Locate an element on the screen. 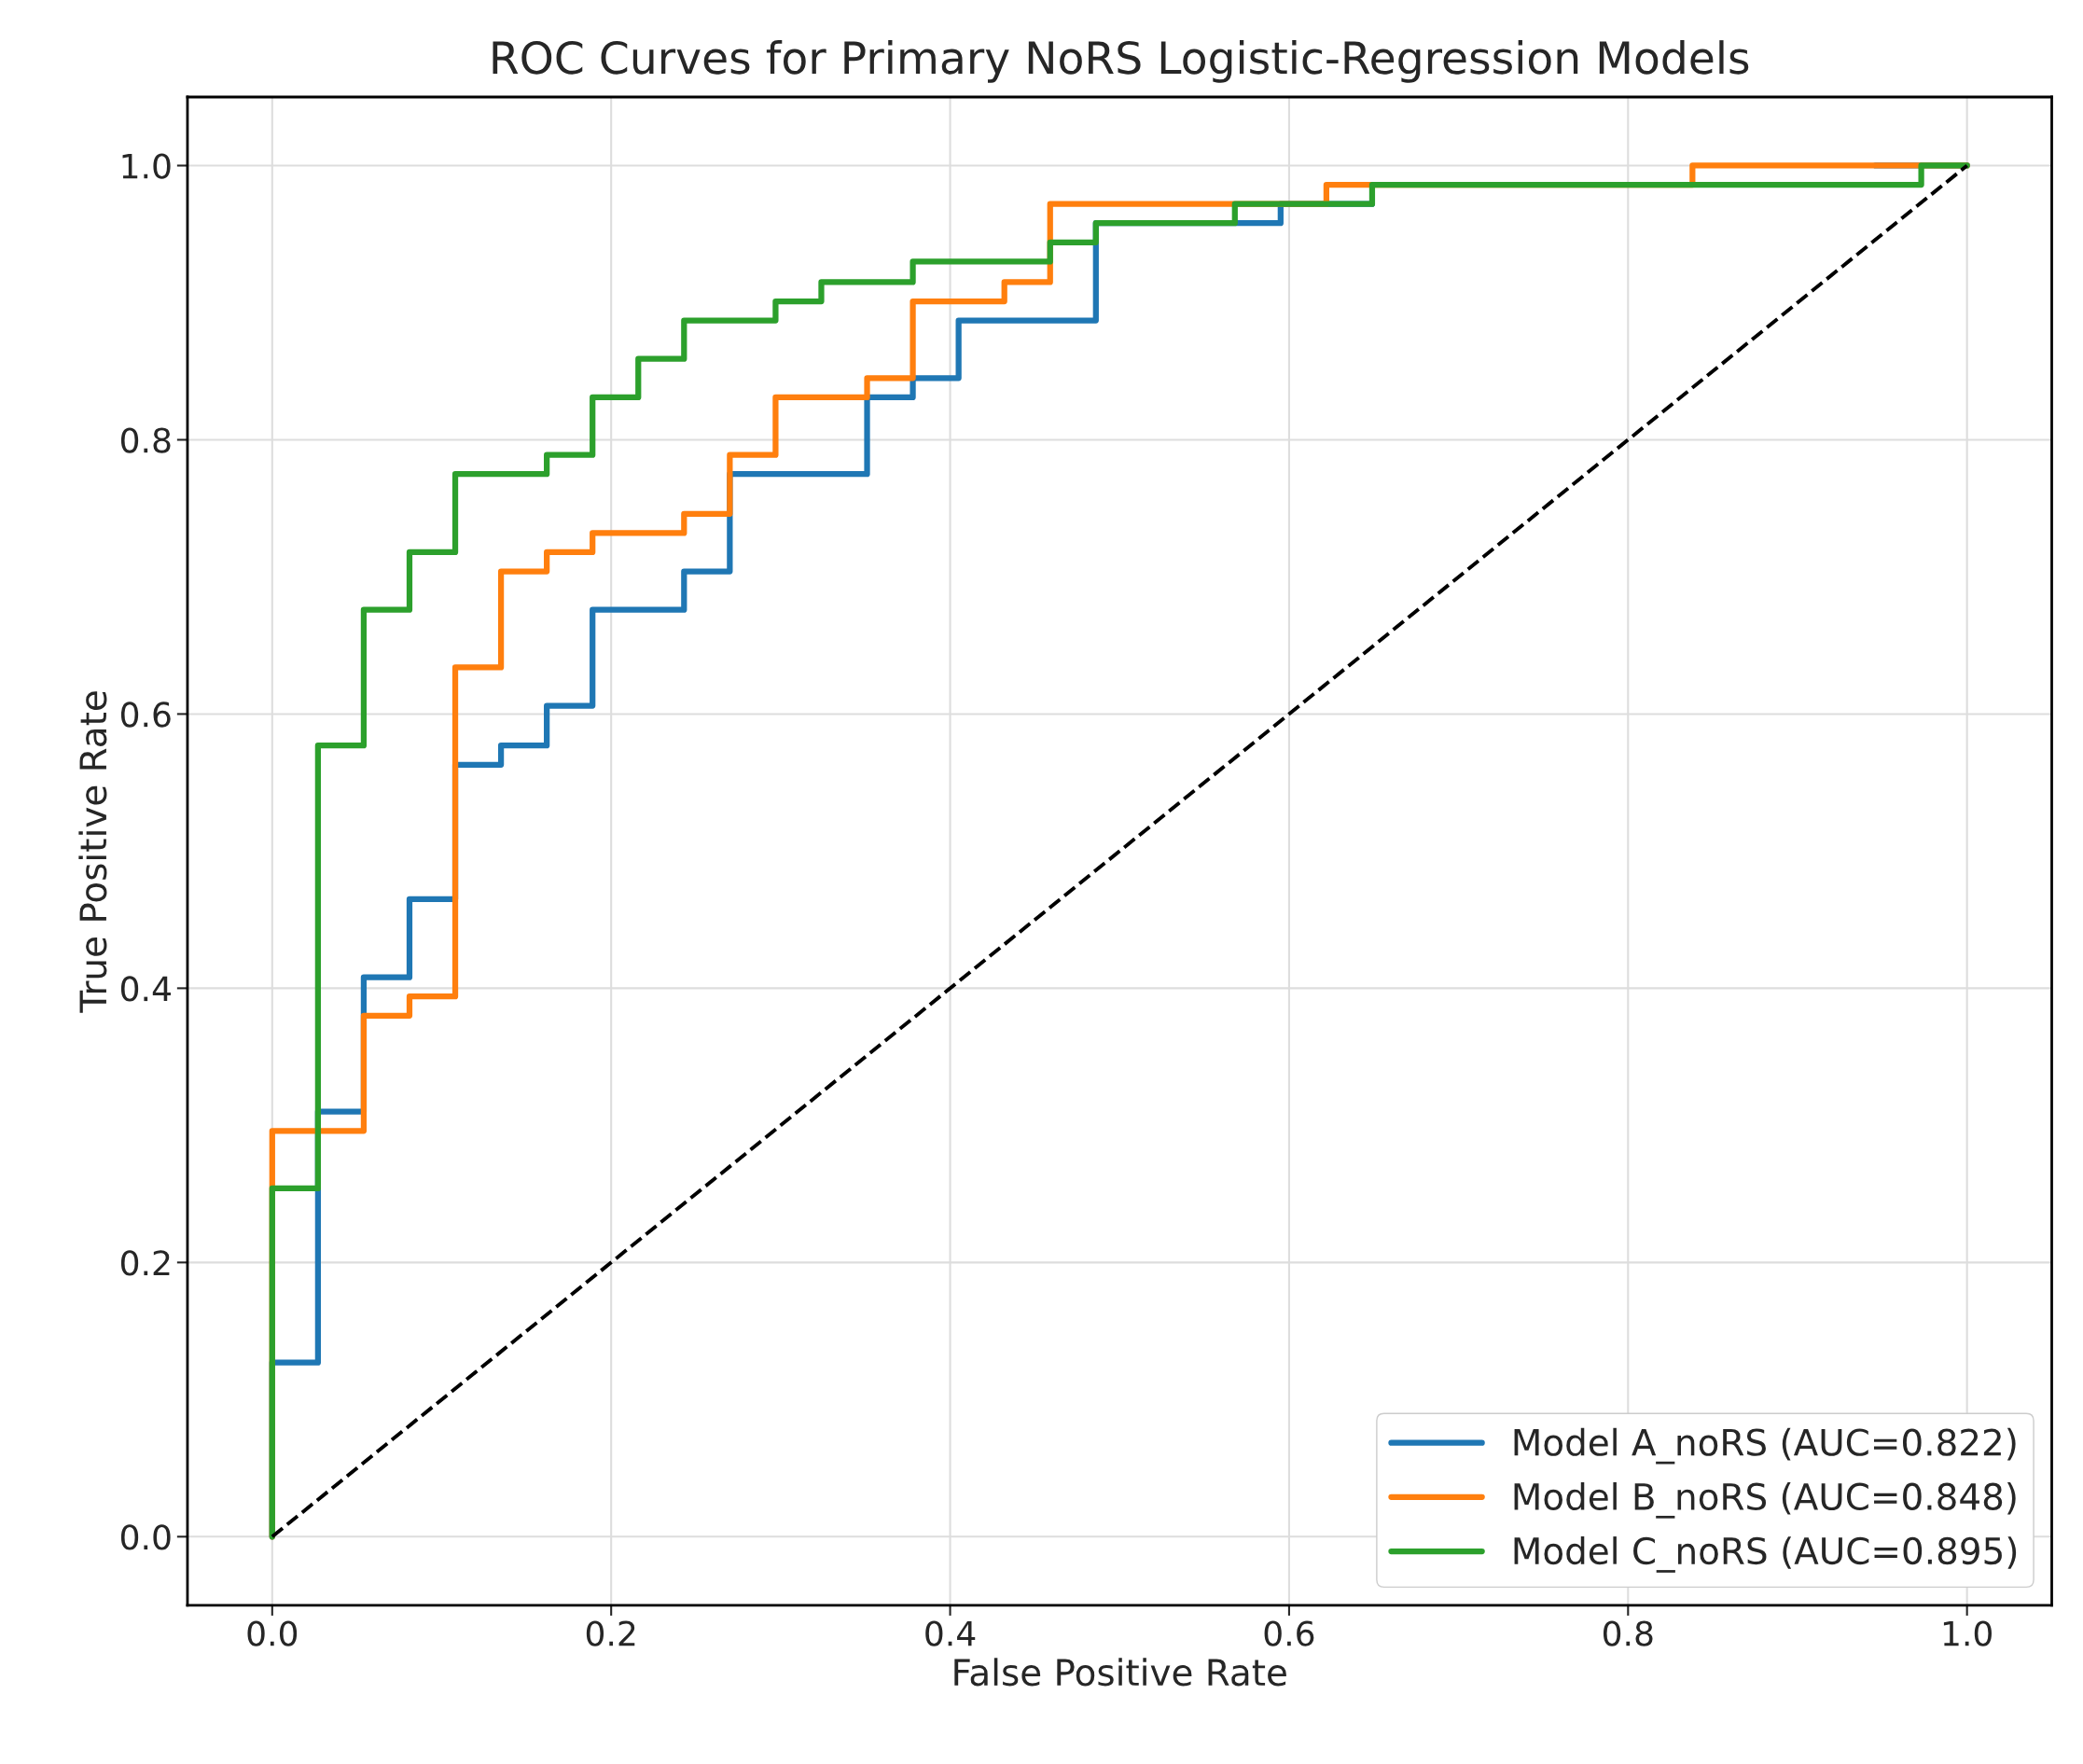  chart-title: ROC Curves for Primary NoRS Logistic-Regression Models is located at coordinates (1121, 61).